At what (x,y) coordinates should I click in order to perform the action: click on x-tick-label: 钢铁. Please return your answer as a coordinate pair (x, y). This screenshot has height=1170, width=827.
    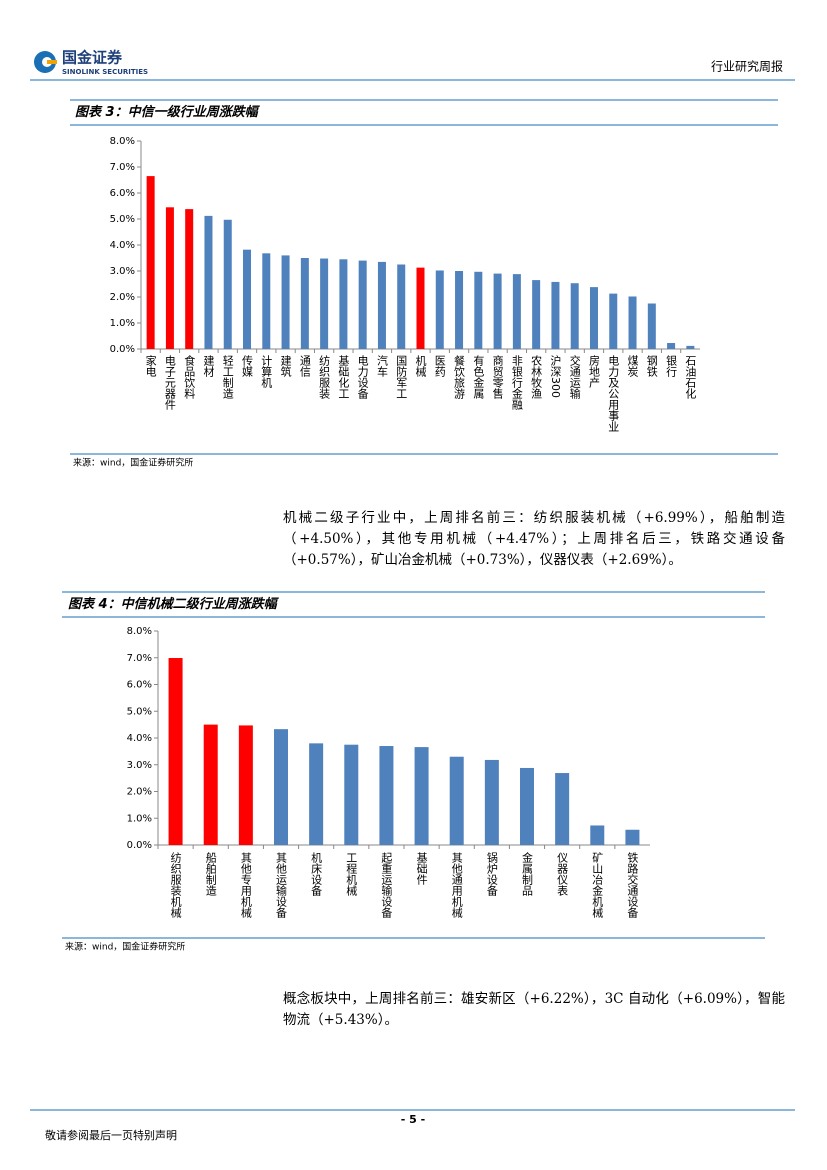
    Looking at the image, I should click on (651, 366).